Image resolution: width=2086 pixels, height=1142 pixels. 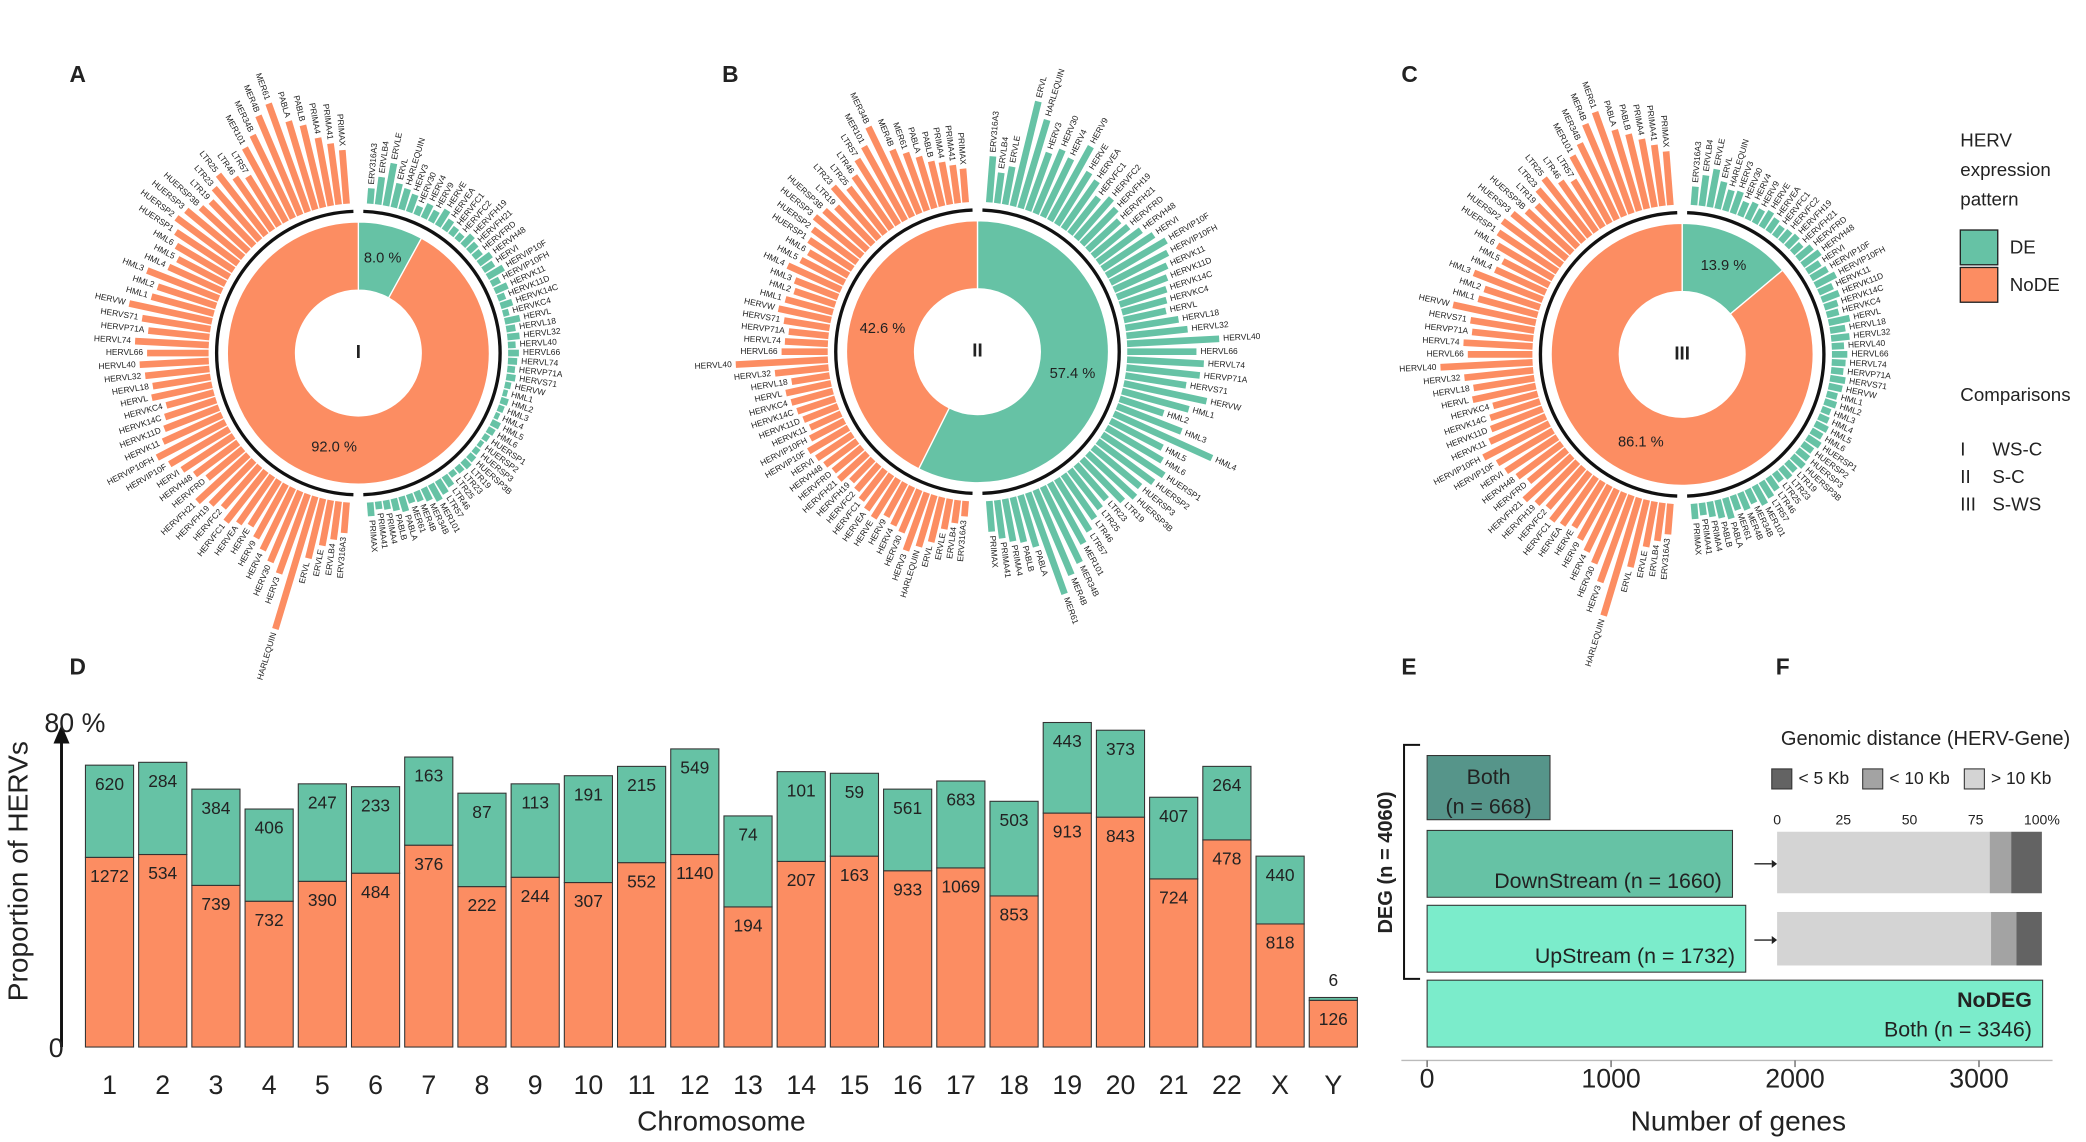 What do you see at coordinates (1014, 820) in the screenshot?
I see `count-label: 503` at bounding box center [1014, 820].